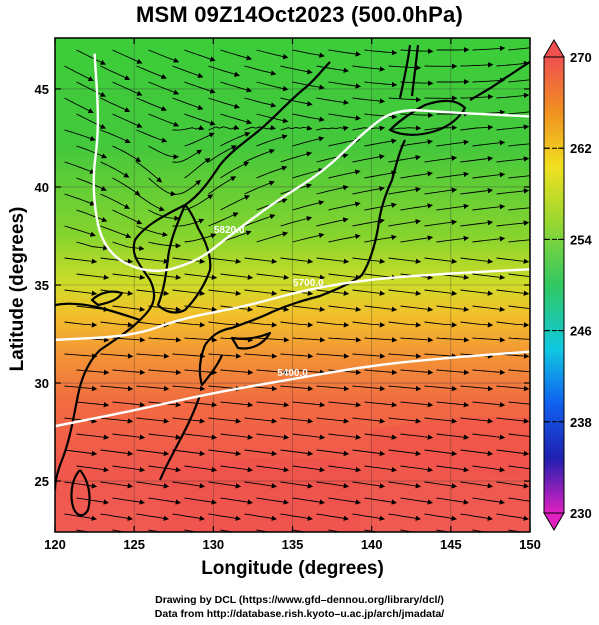 The height and width of the screenshot is (625, 599). I want to click on x-tick-label: 120, so click(55, 544).